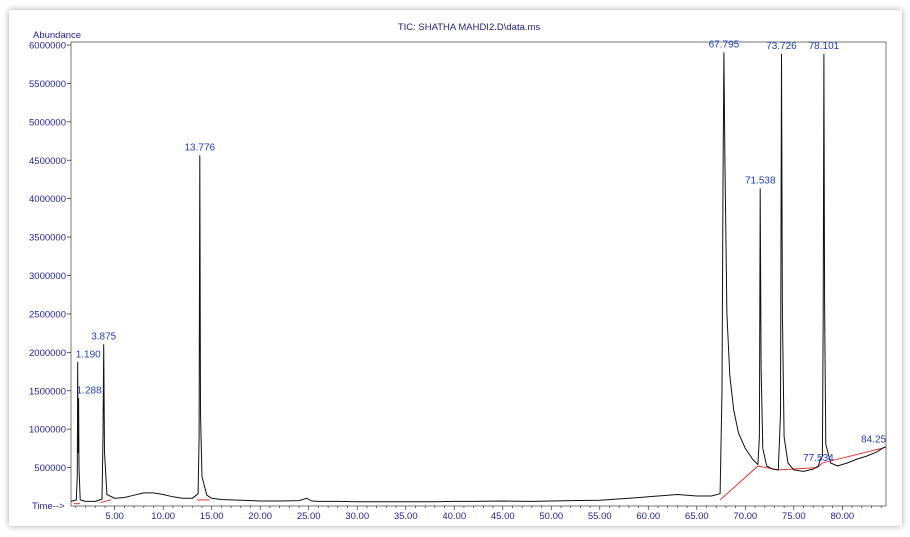 This screenshot has width=910, height=537. I want to click on peak-label: 78.101, so click(824, 46).